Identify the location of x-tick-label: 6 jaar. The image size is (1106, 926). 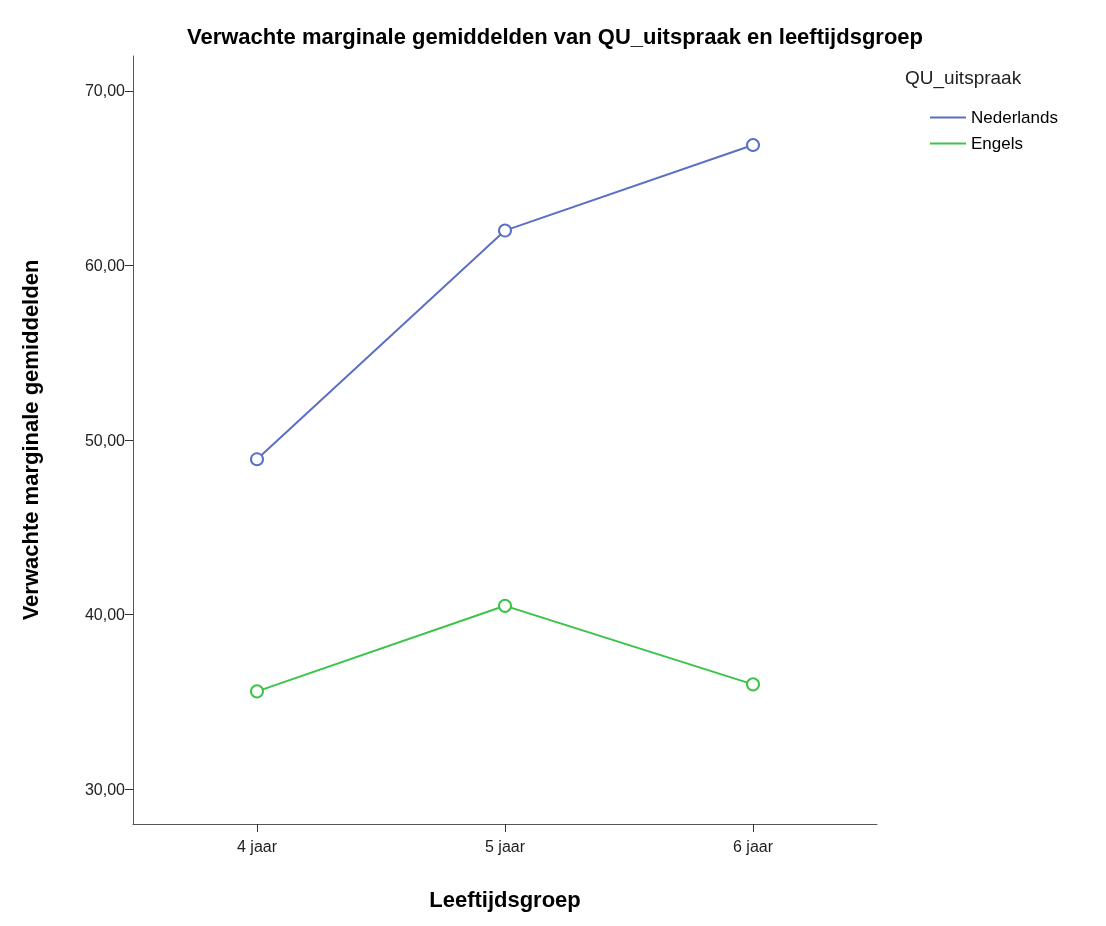
(753, 846).